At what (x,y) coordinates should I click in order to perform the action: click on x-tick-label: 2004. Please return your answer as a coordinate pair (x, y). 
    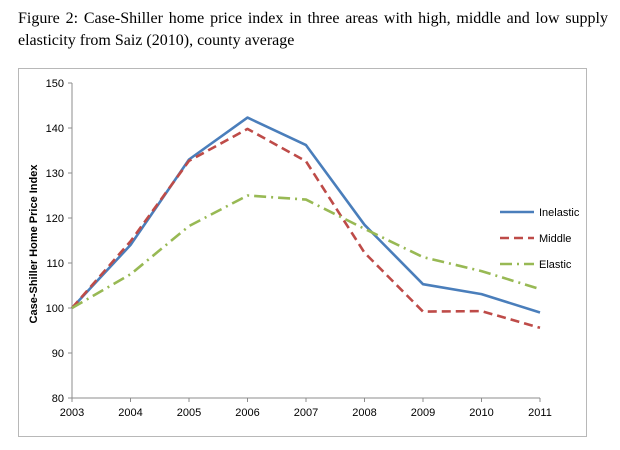
    Looking at the image, I should click on (130, 413).